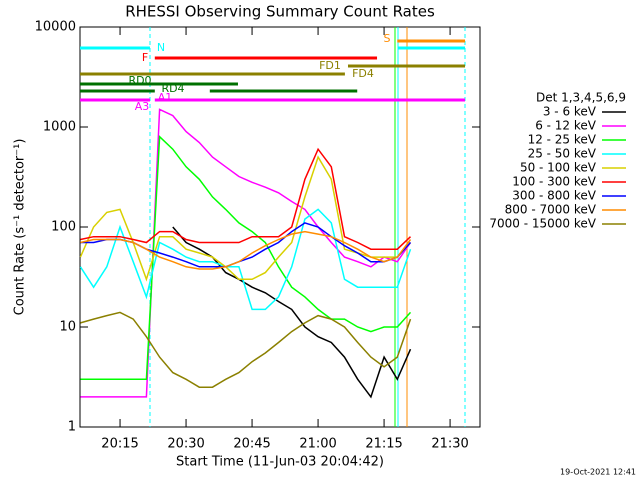 The width and height of the screenshot is (640, 480). What do you see at coordinates (139, 80) in the screenshot?
I see `flag-label: RD0` at bounding box center [139, 80].